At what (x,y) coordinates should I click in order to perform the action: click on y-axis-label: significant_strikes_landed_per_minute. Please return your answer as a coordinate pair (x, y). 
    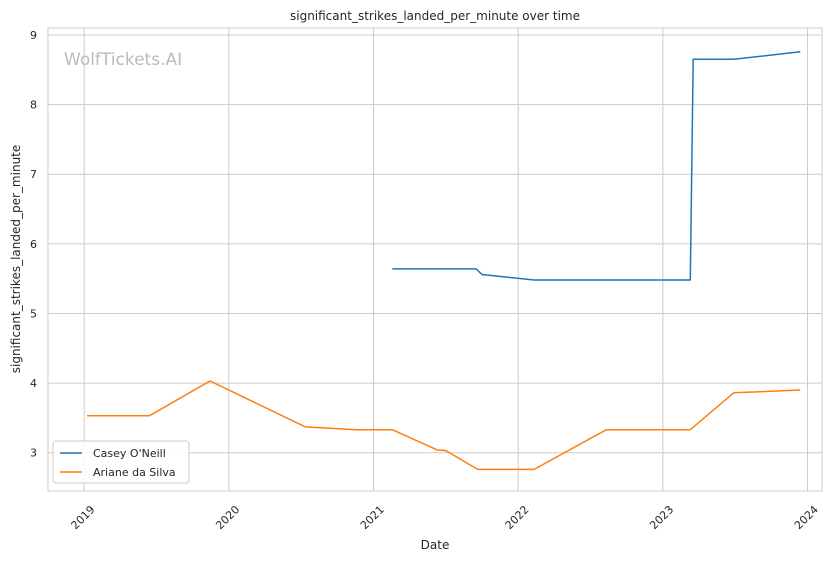
    Looking at the image, I should click on (16, 259).